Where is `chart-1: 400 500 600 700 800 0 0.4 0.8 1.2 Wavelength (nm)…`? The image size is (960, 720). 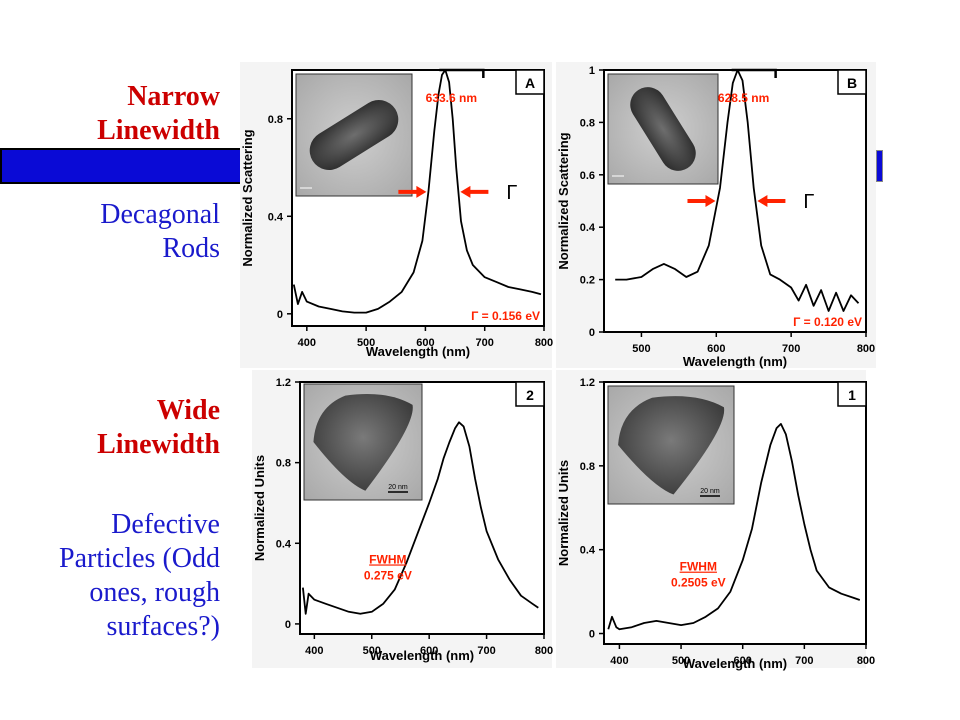 chart-1: 400 500 600 700 800 0 0.4 0.8 1.2 Wavelength (nm)… is located at coordinates (715, 524).